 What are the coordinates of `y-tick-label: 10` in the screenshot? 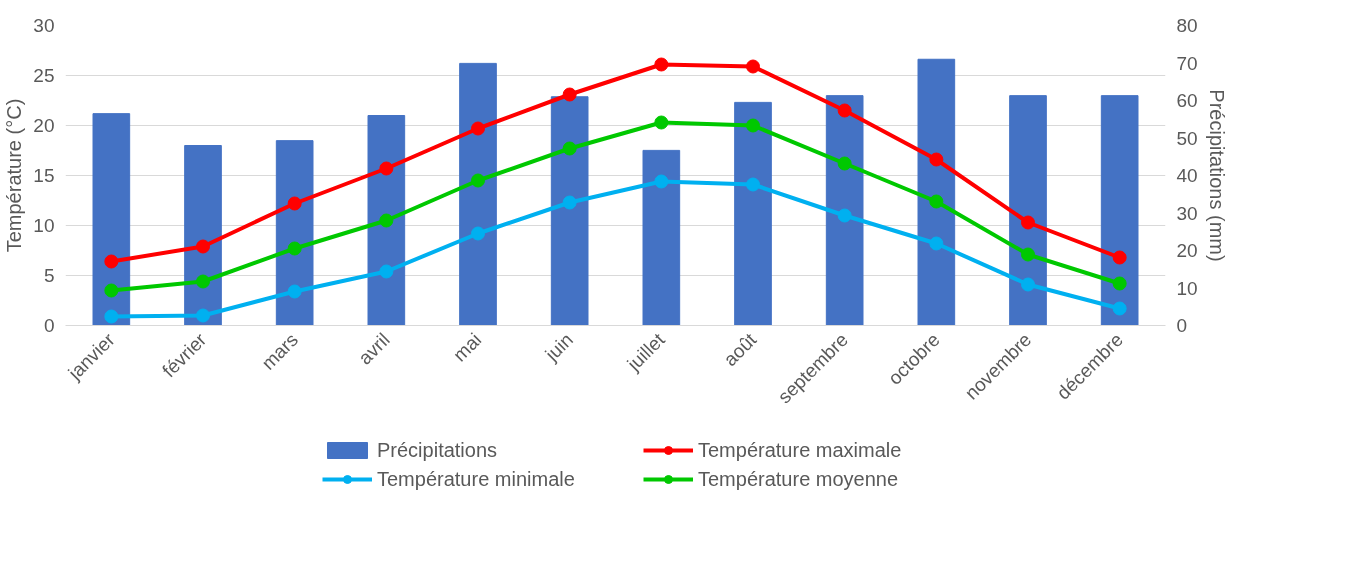 It's located at (44, 225).